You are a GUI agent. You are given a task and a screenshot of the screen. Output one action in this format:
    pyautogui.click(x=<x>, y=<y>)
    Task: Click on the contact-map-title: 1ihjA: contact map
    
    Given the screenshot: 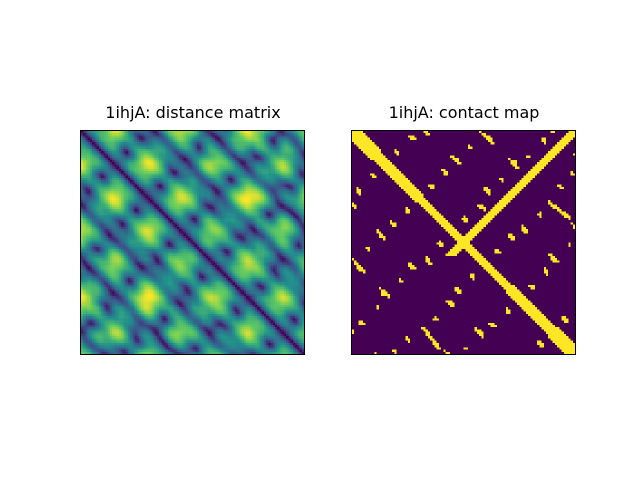 What is the action you would take?
    pyautogui.click(x=464, y=112)
    